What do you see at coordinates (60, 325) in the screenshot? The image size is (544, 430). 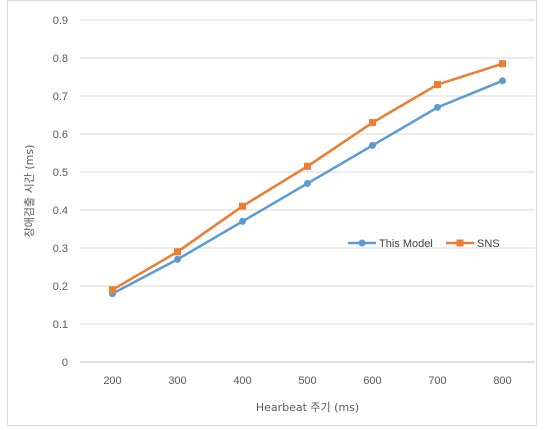 I see `y-tick-label: 0.1` at bounding box center [60, 325].